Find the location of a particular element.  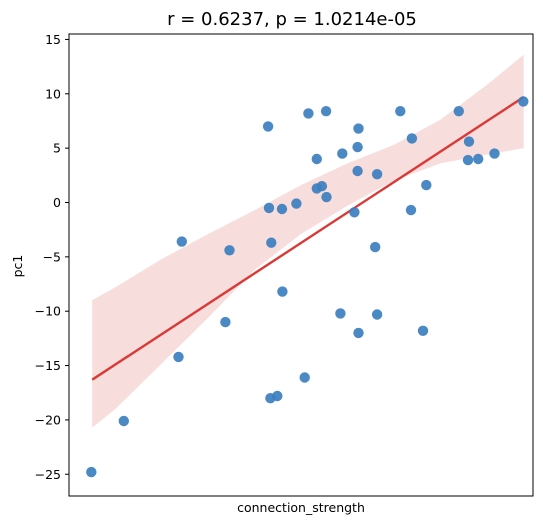

y-tick-label--15: −15 is located at coordinates (48, 365).